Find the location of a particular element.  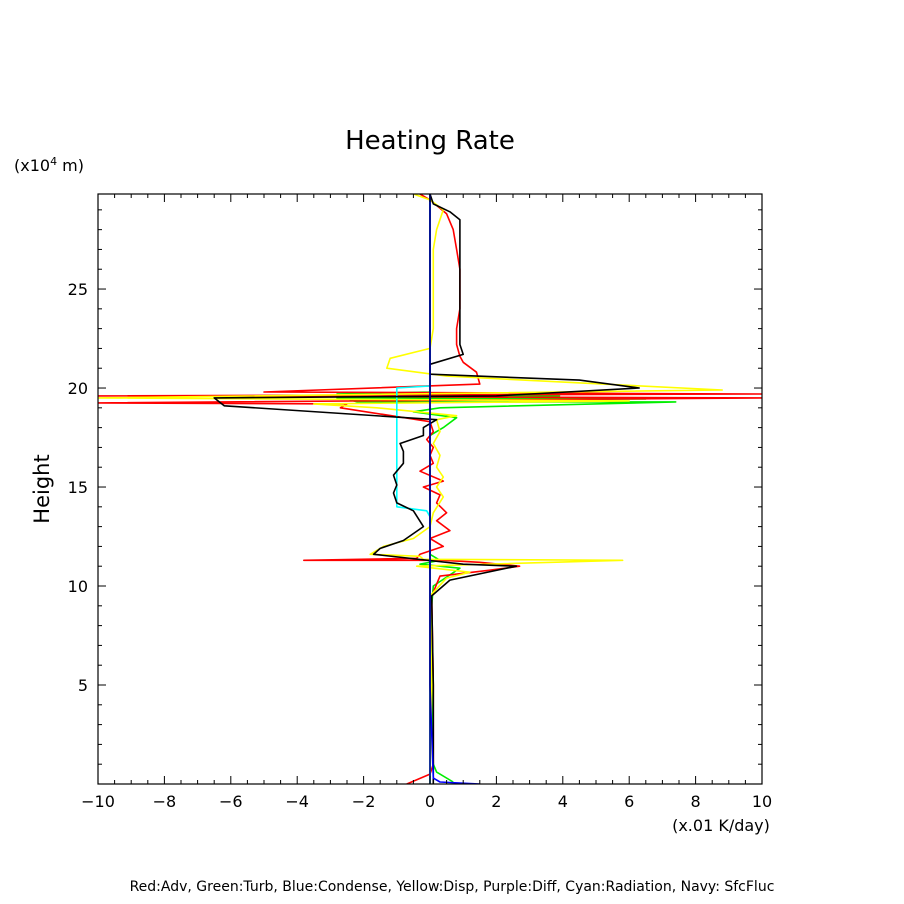

y-tick-label: 5 is located at coordinates (83, 685).